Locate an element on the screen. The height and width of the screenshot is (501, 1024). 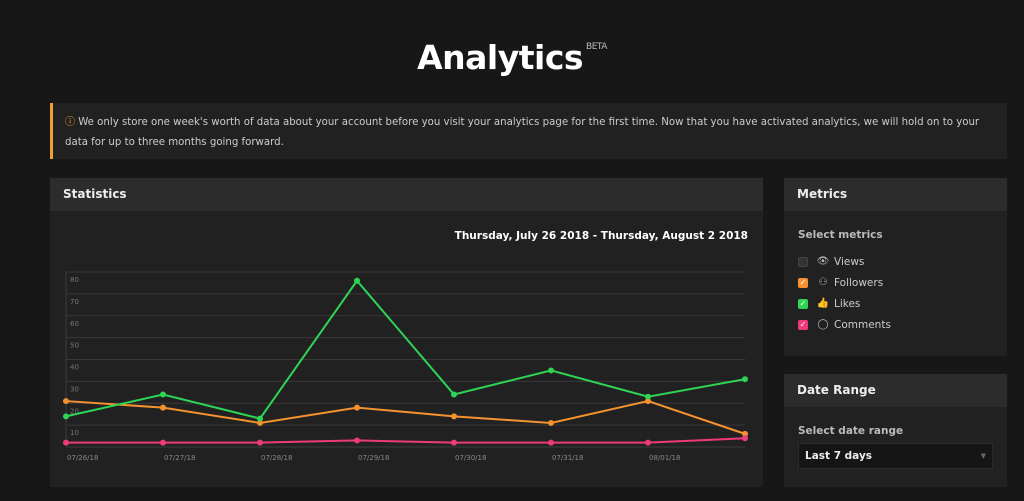
date-range-title: Date Range is located at coordinates (895, 390).